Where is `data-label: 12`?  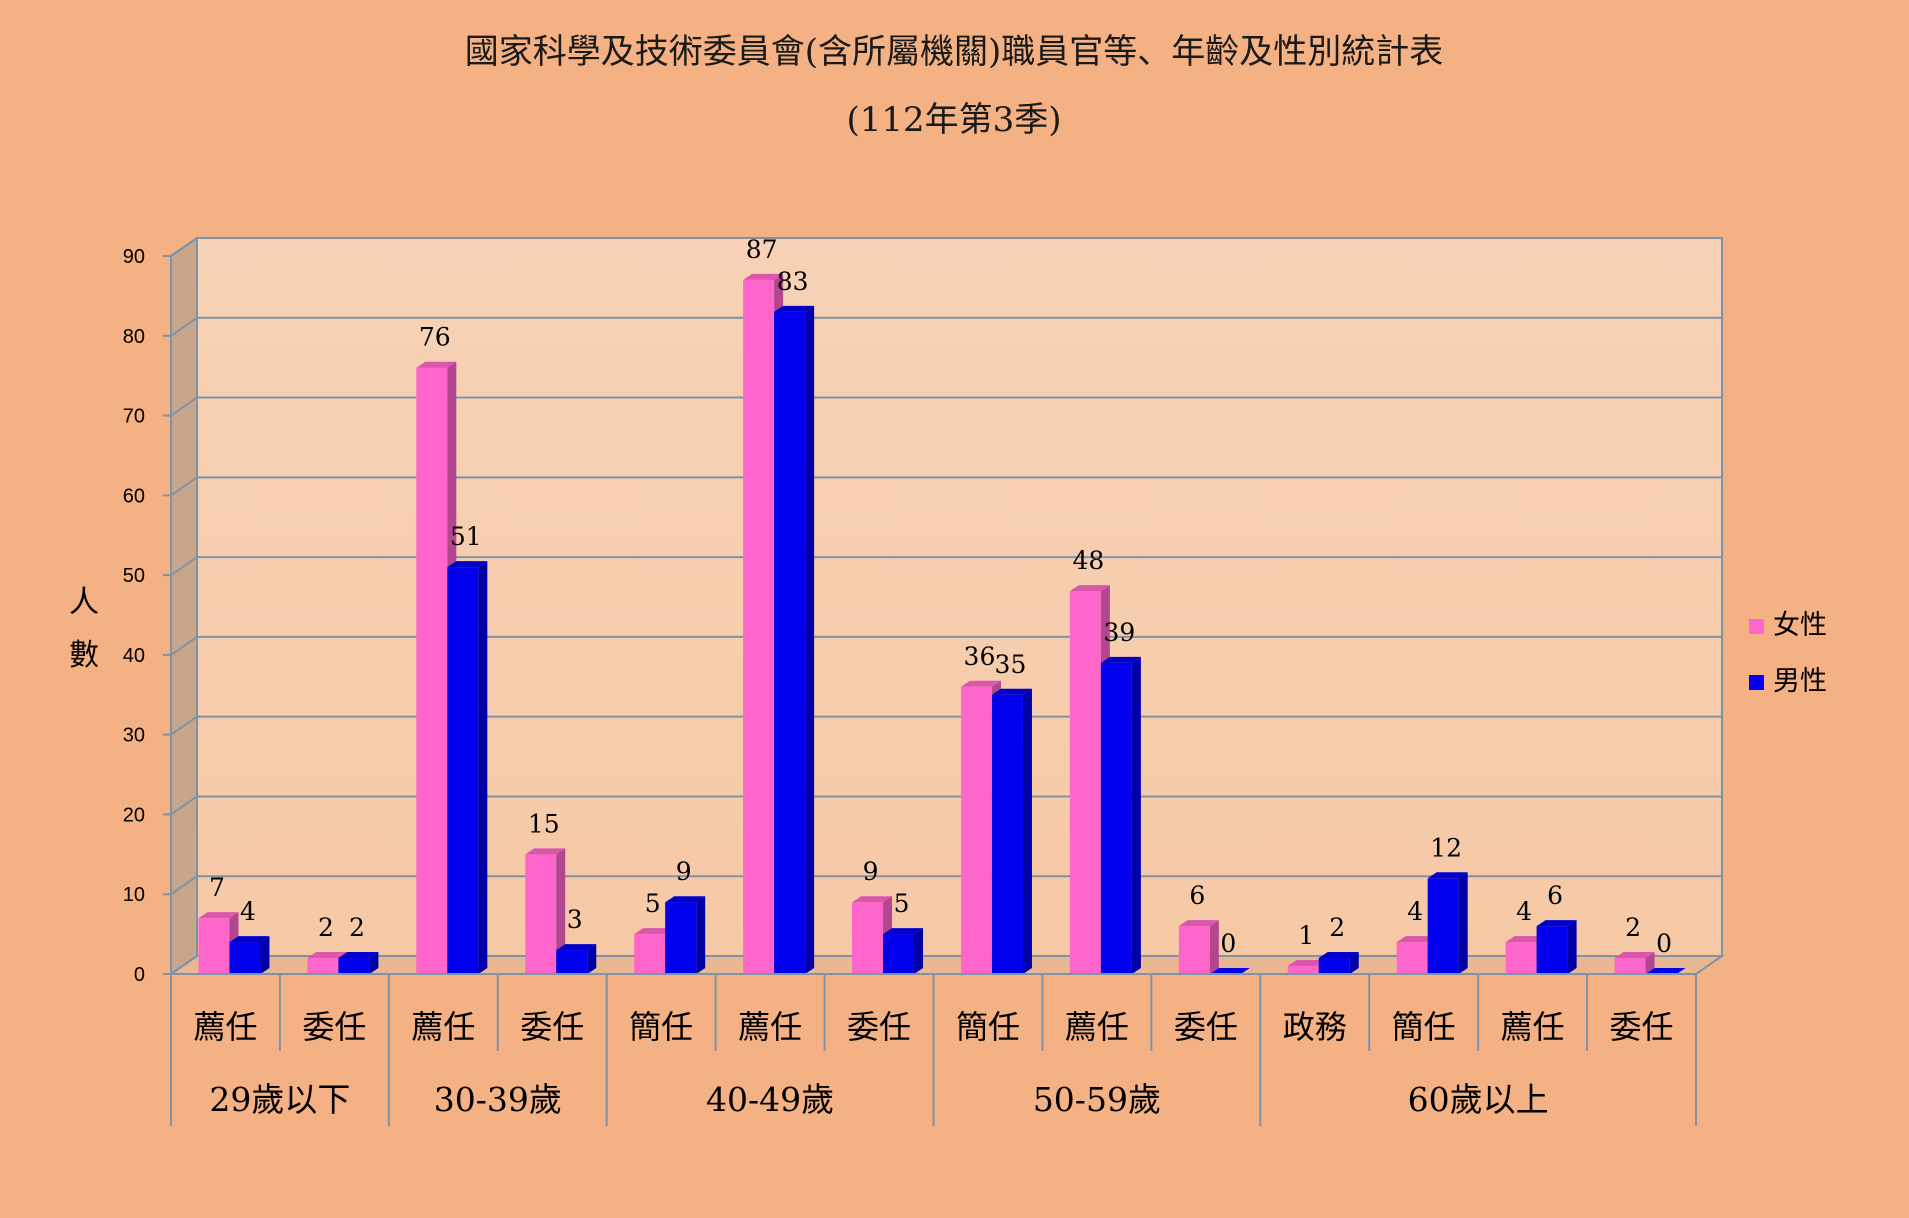 data-label: 12 is located at coordinates (1446, 847).